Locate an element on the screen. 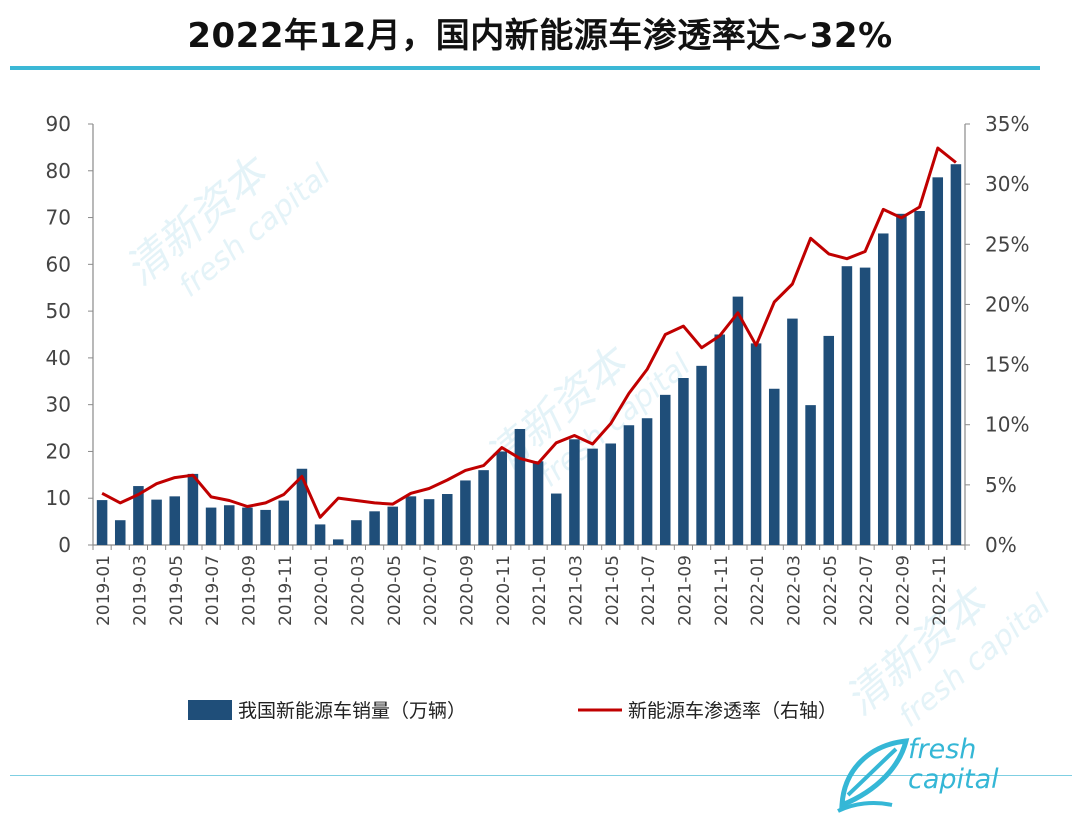 This screenshot has height=831, width=1080. left-axis-tick-label: 20 is located at coordinates (58, 451).